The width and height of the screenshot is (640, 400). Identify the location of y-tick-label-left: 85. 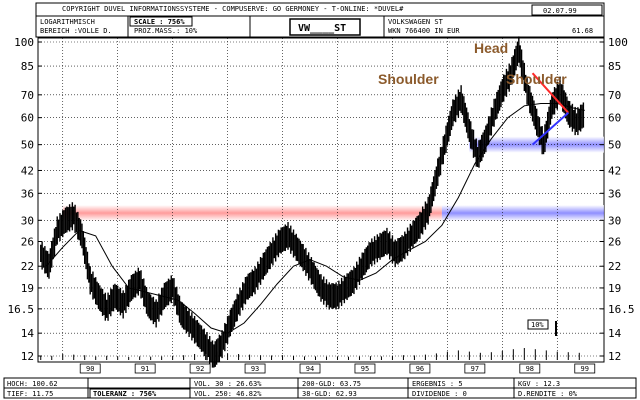
(27, 66).